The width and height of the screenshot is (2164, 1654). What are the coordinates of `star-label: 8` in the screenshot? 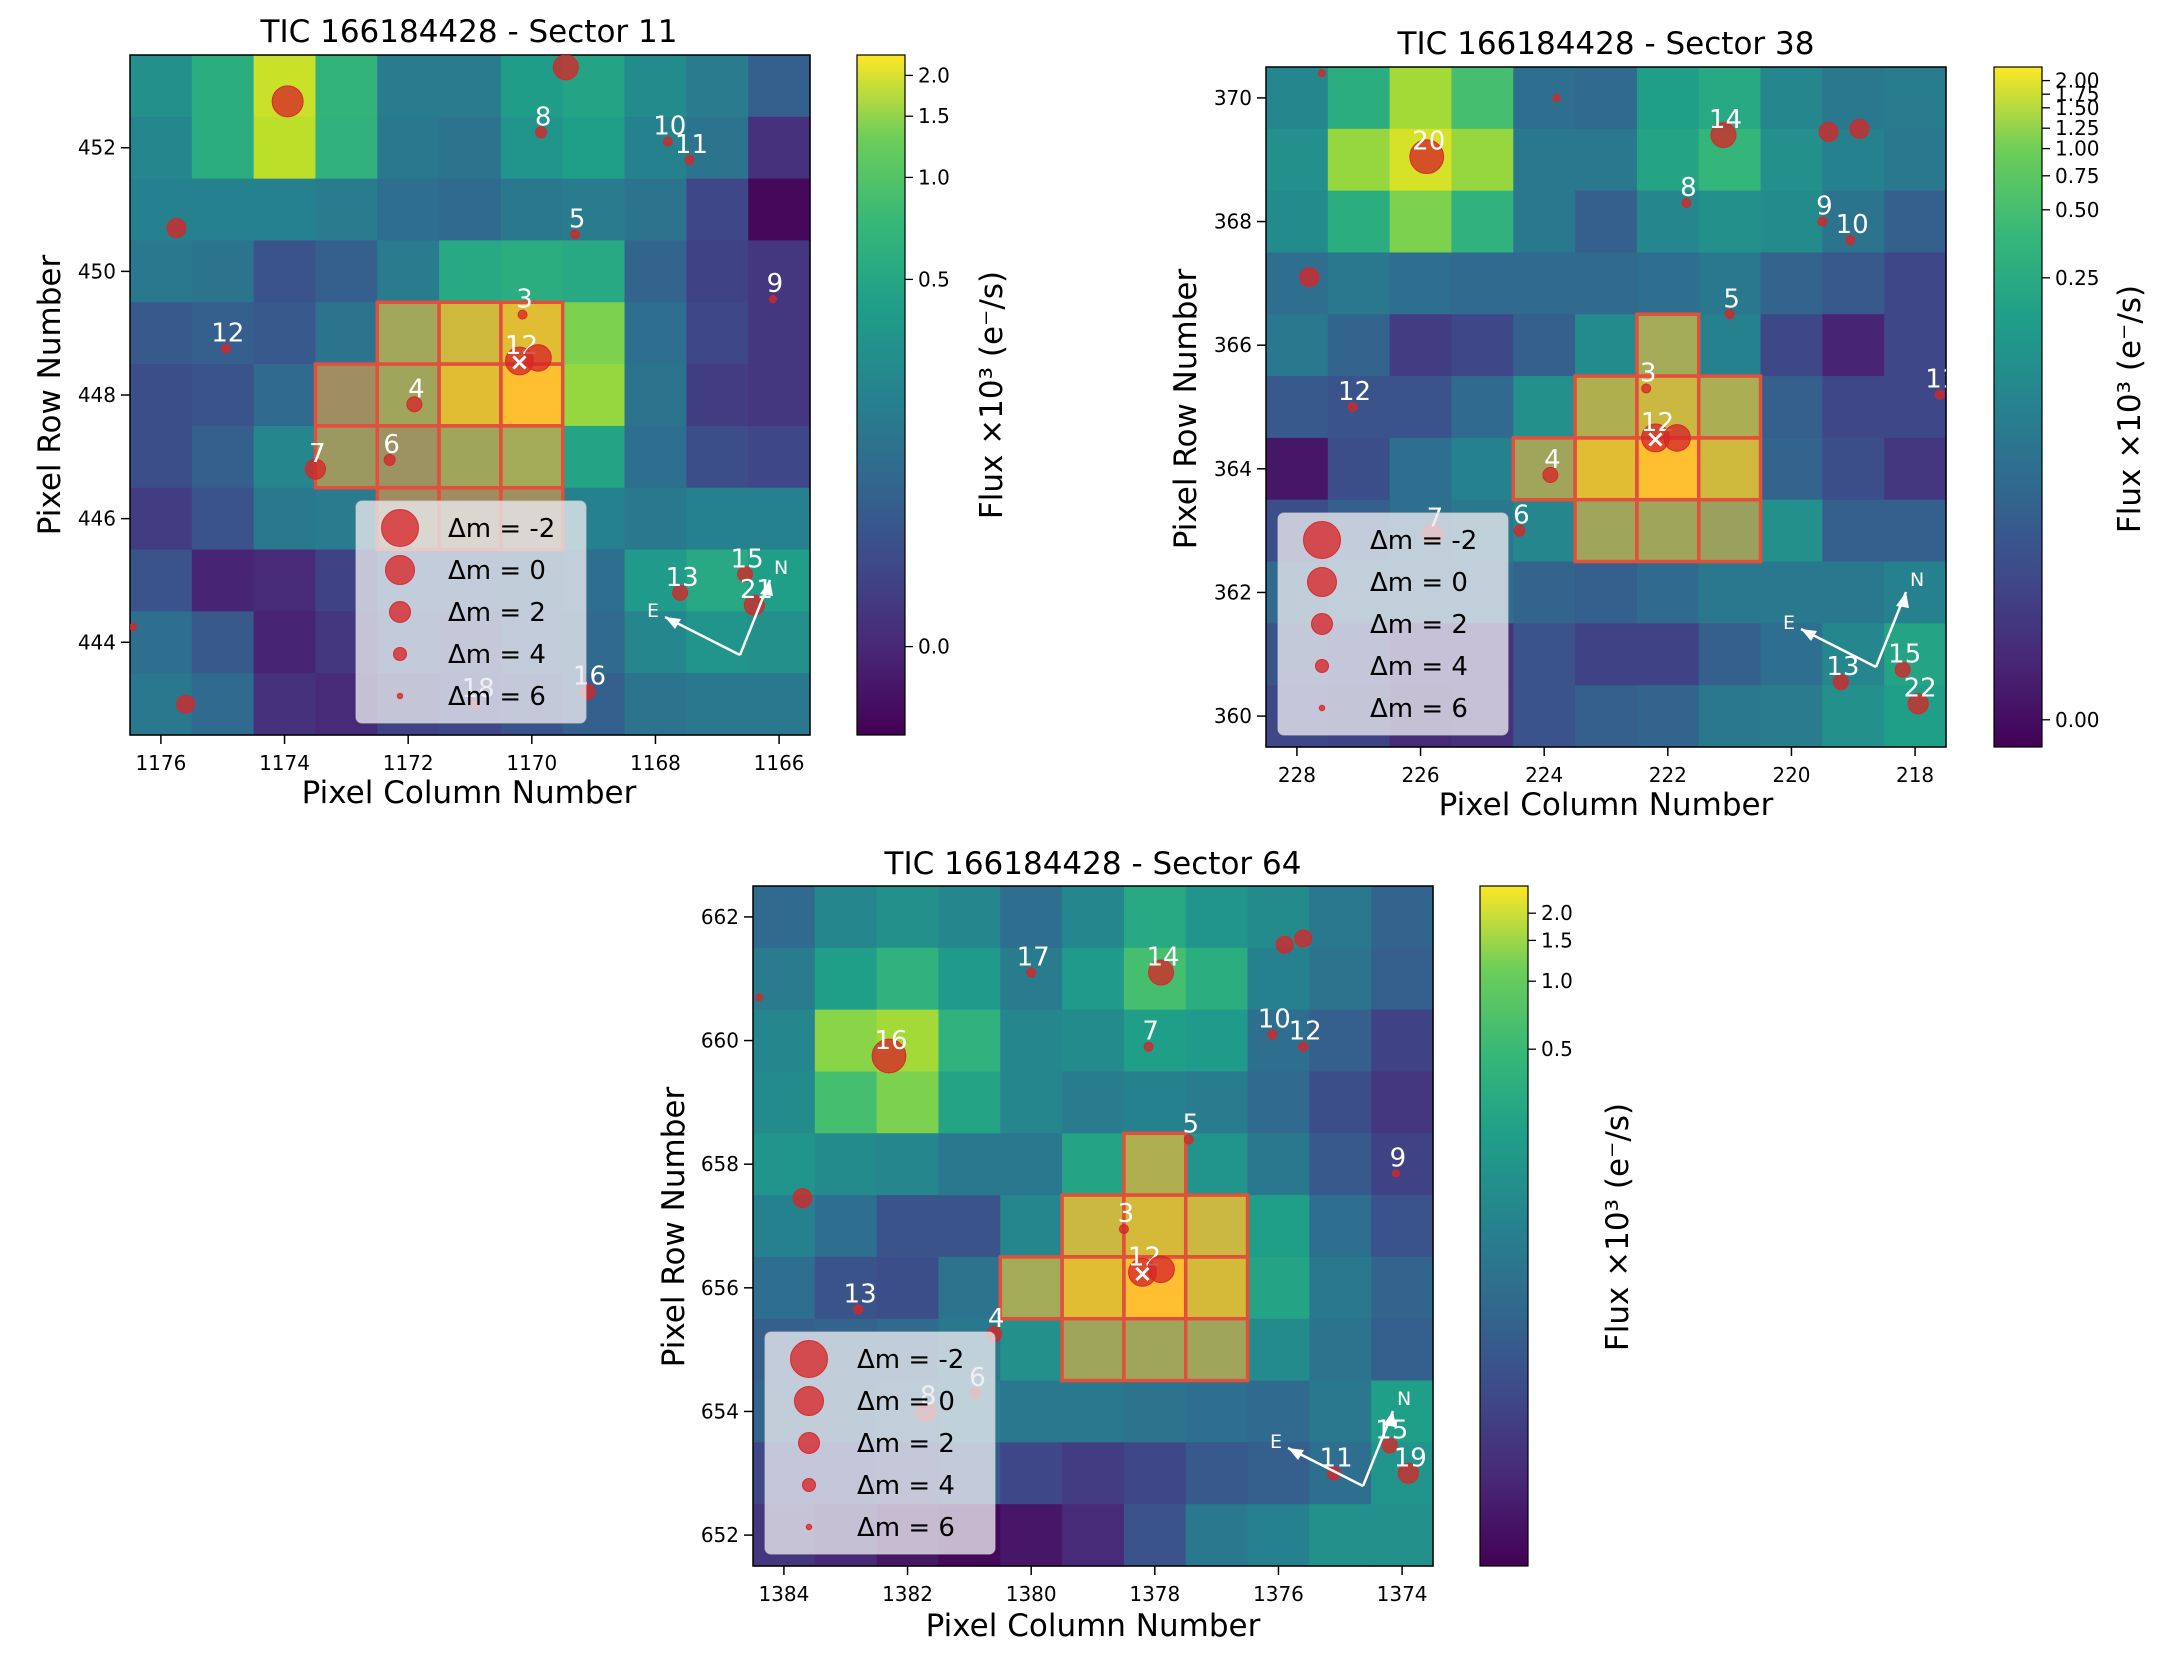 It's located at (543, 117).